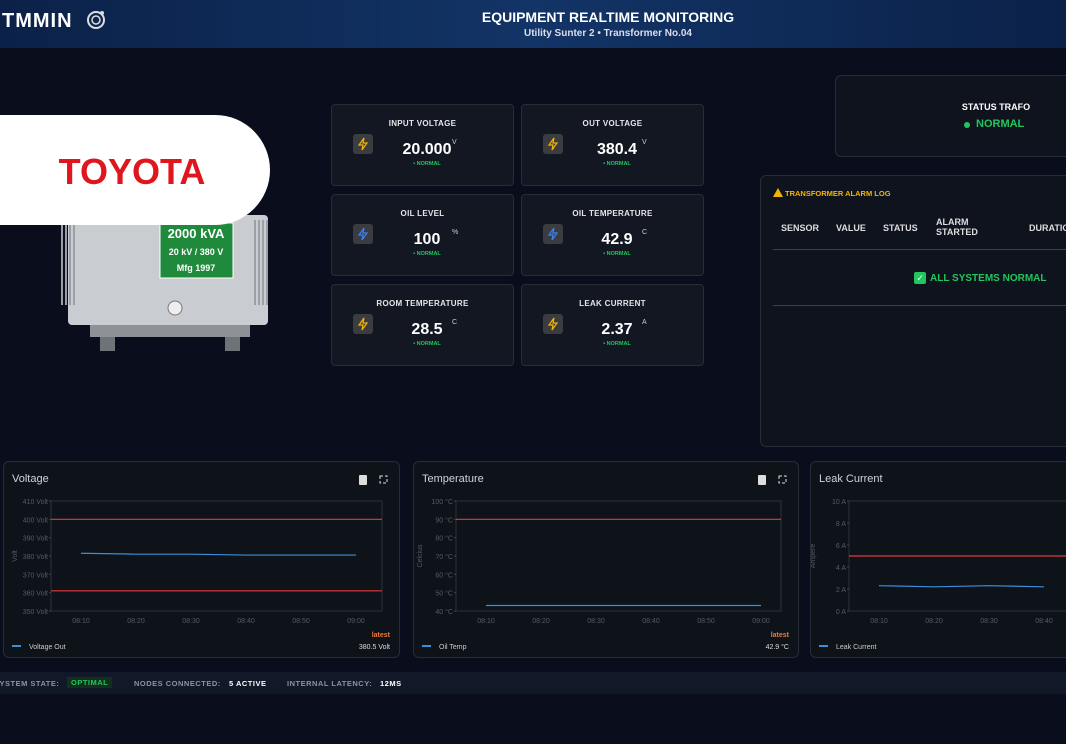  What do you see at coordinates (920, 278) in the screenshot?
I see `check-icon: ✓` at bounding box center [920, 278].